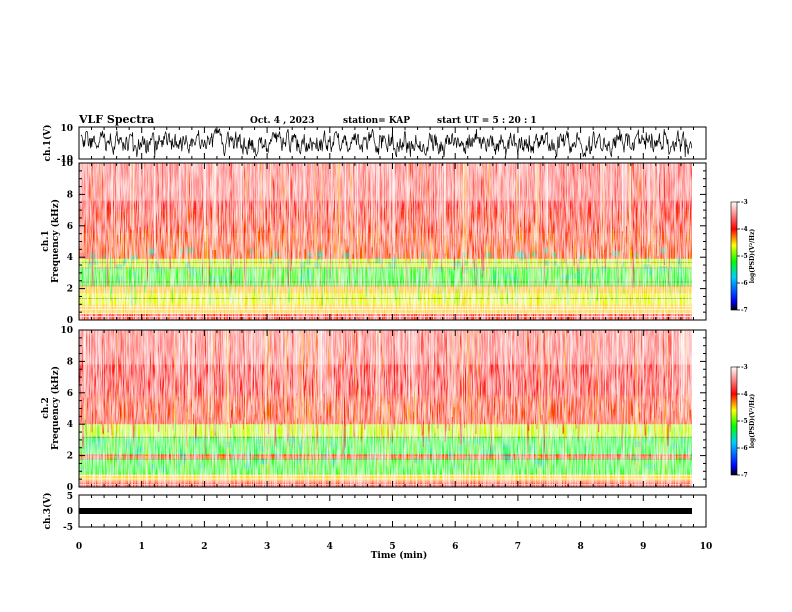 The image size is (792, 612). Describe the element at coordinates (385, 476) in the screenshot. I see `spectrogram-line` at that location.